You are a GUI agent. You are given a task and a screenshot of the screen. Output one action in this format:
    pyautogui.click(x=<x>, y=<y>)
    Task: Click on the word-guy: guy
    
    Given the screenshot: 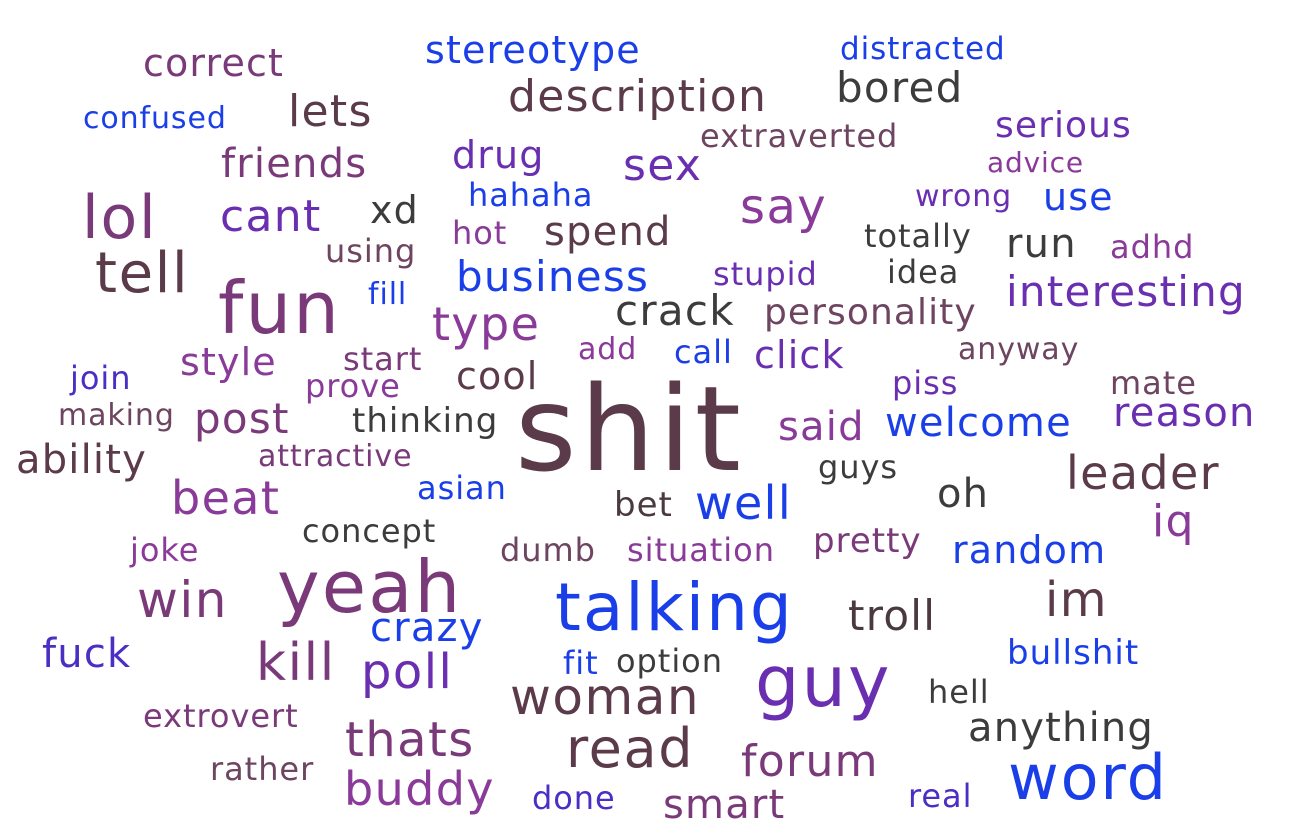 What is the action you would take?
    pyautogui.click(x=823, y=682)
    